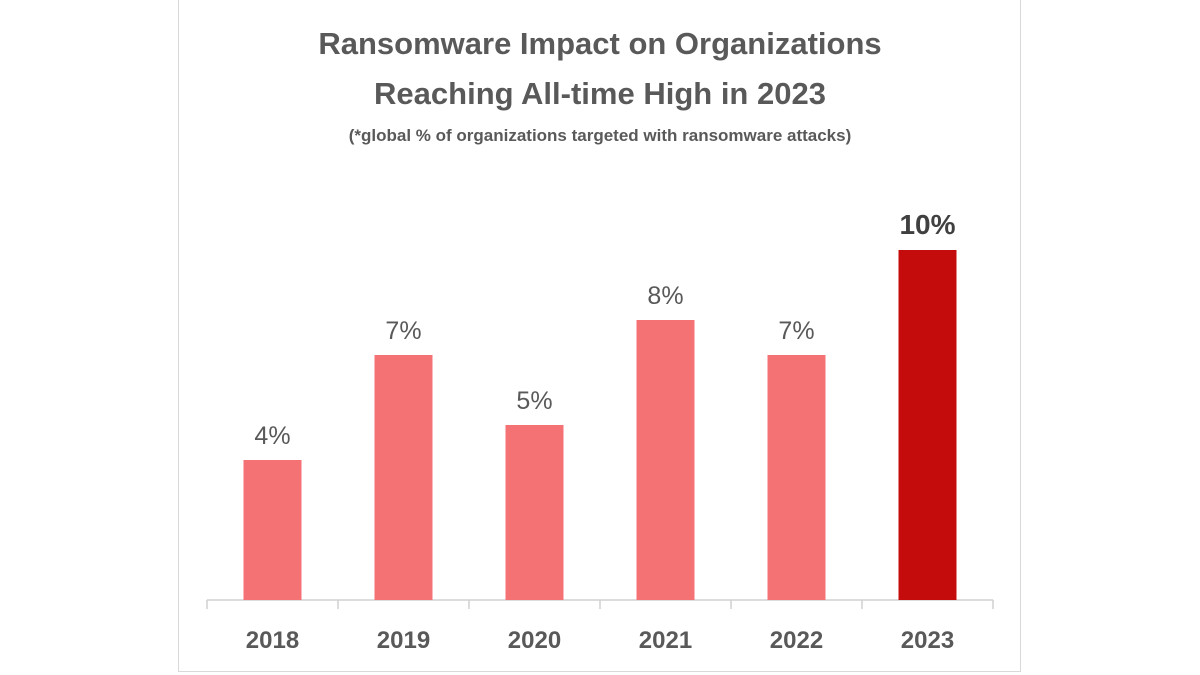 The height and width of the screenshot is (675, 1200). Describe the element at coordinates (534, 640) in the screenshot. I see `x-tick-label-2020: 2020` at that location.